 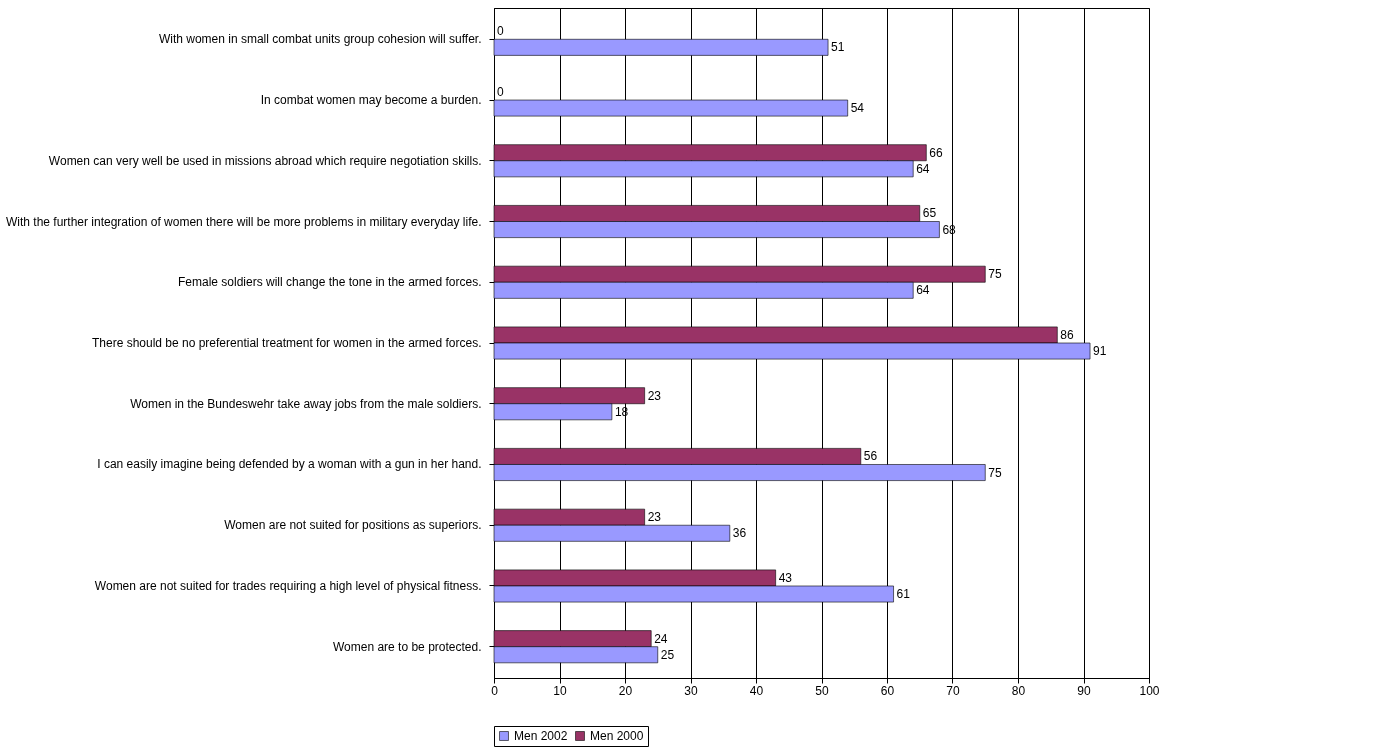 What do you see at coordinates (306, 403) in the screenshot?
I see `y-tick-label: Women in the Bundeswehr take away jobs from the male soldiers.` at bounding box center [306, 403].